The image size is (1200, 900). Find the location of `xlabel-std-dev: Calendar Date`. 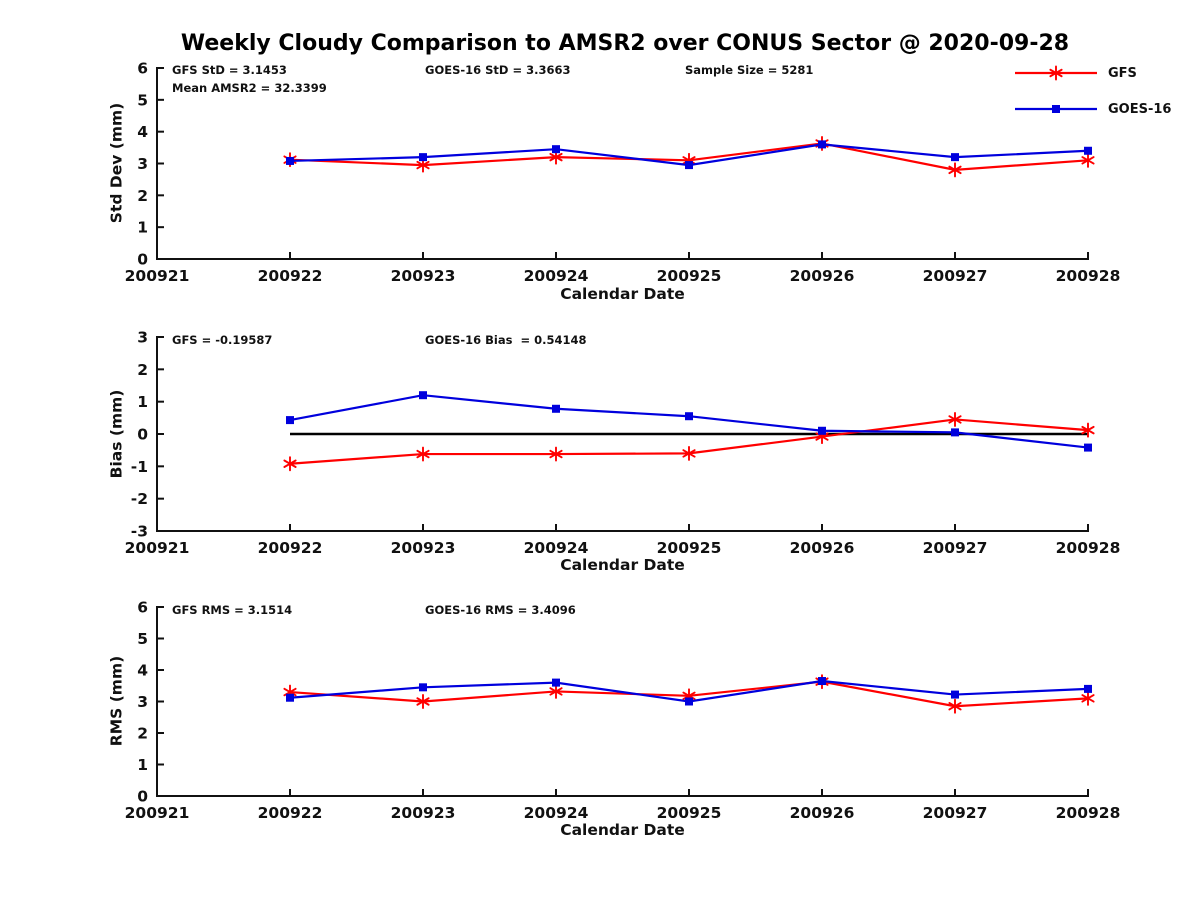

xlabel-std-dev: Calendar Date is located at coordinates (622, 294).